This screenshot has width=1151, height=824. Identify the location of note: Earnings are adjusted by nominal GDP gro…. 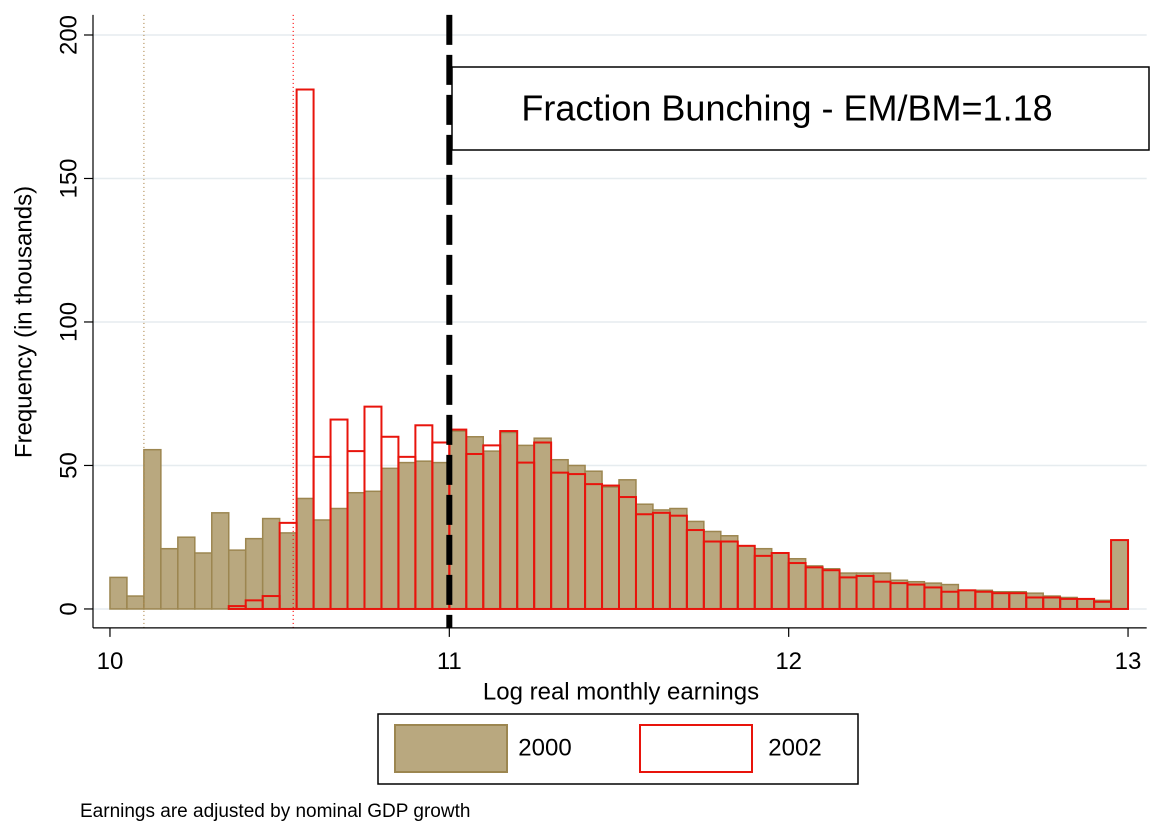
(275, 811).